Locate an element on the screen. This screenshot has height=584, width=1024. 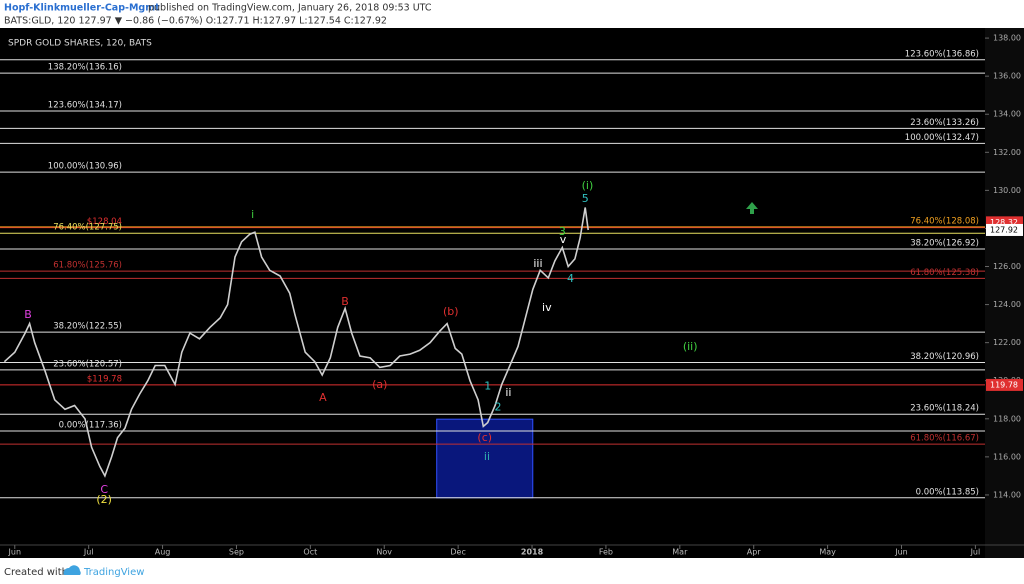
wave-label: iv is located at coordinates (547, 307).